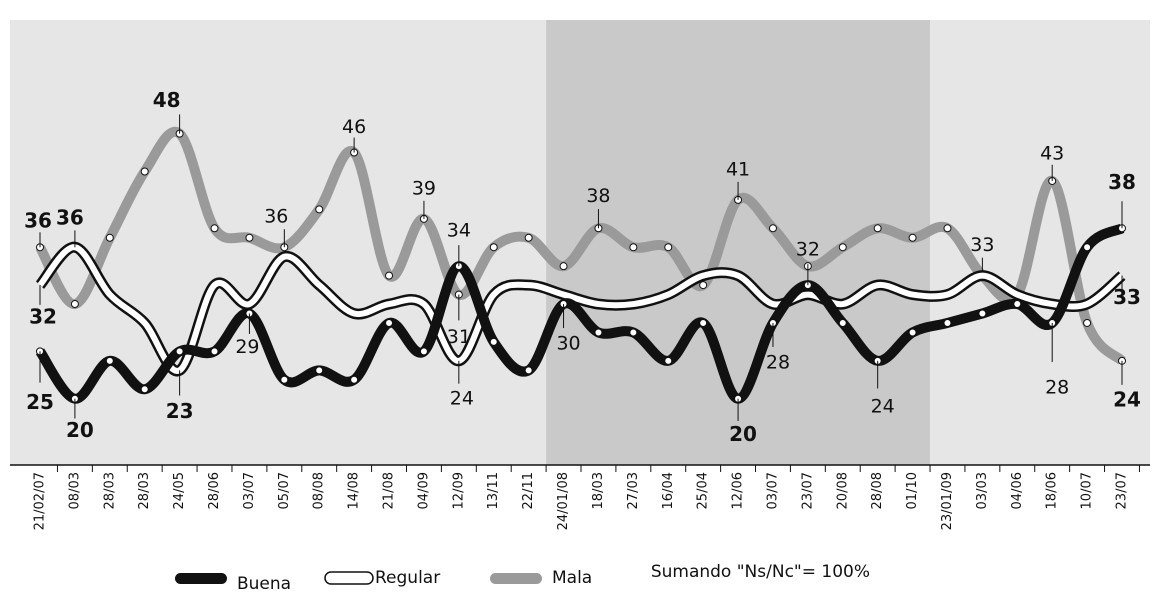  Describe the element at coordinates (982, 490) in the screenshot. I see `x-tick-label: 03/03` at that location.